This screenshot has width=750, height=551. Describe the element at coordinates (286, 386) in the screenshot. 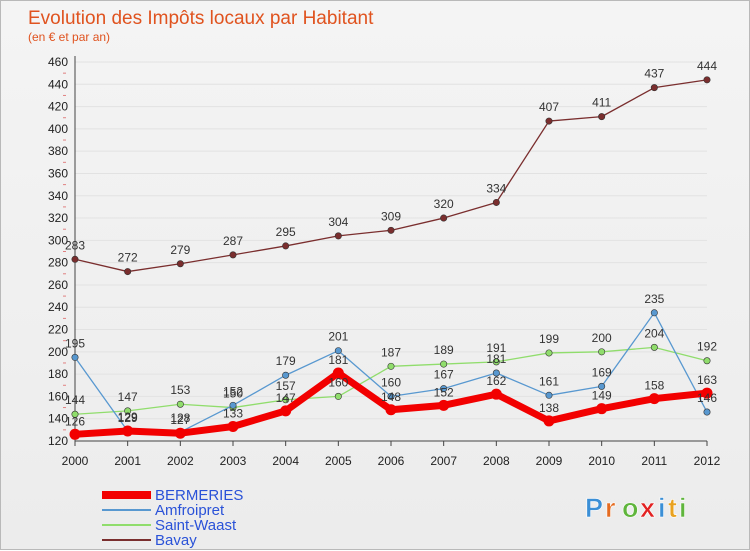

I see `data-label: 157` at that location.